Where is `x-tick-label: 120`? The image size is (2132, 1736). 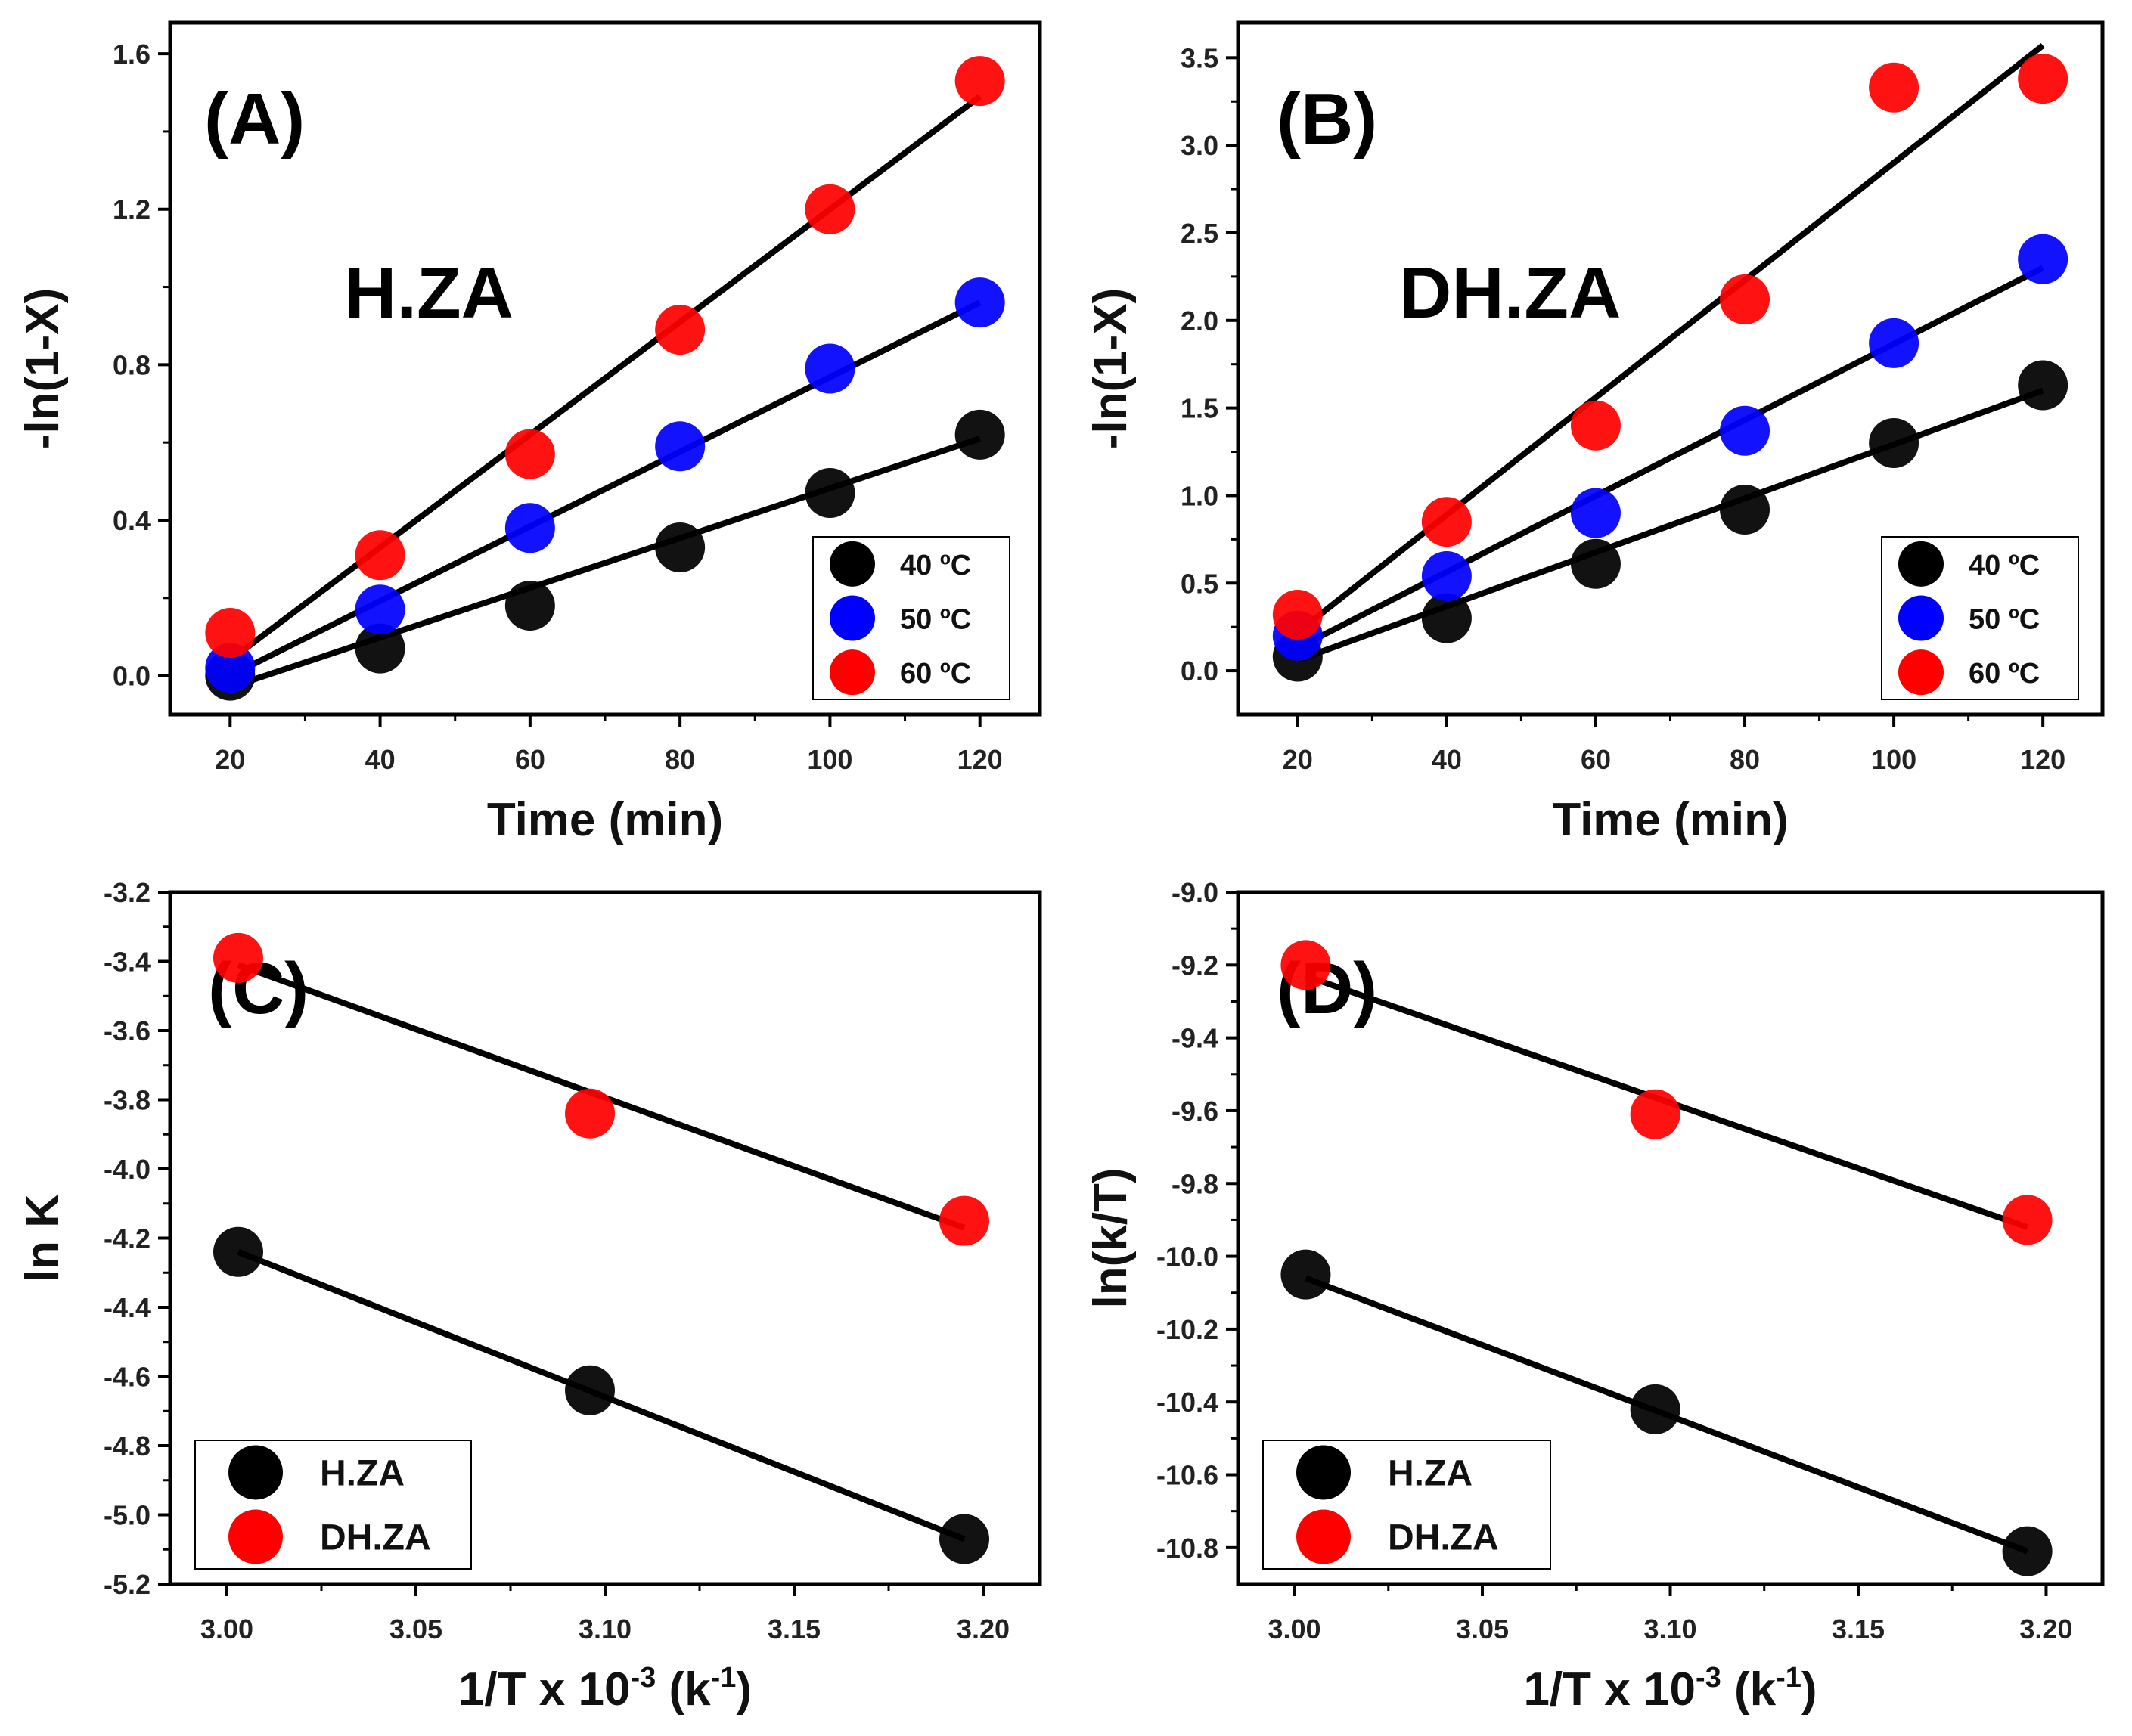 x-tick-label: 120 is located at coordinates (980, 759).